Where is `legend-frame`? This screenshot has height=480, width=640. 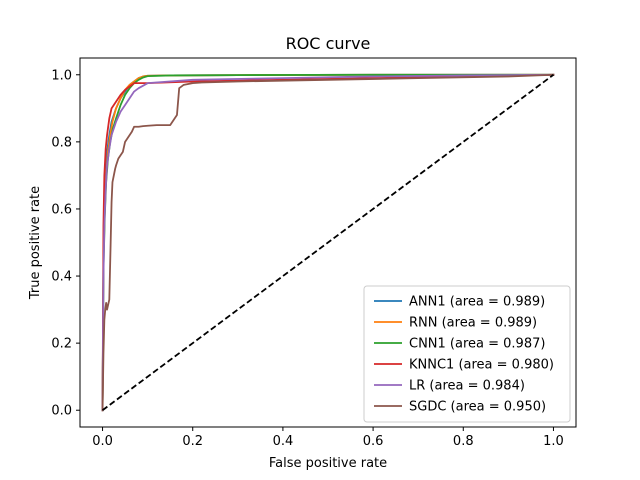 legend-frame is located at coordinates (467, 354).